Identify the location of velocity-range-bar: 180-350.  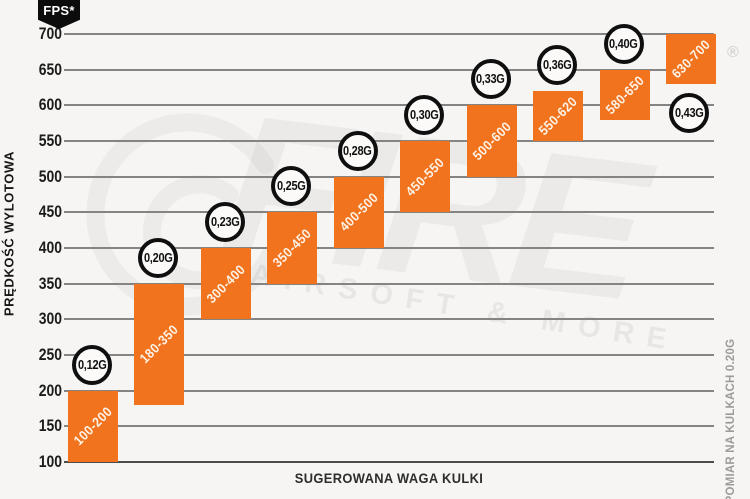
(159, 344).